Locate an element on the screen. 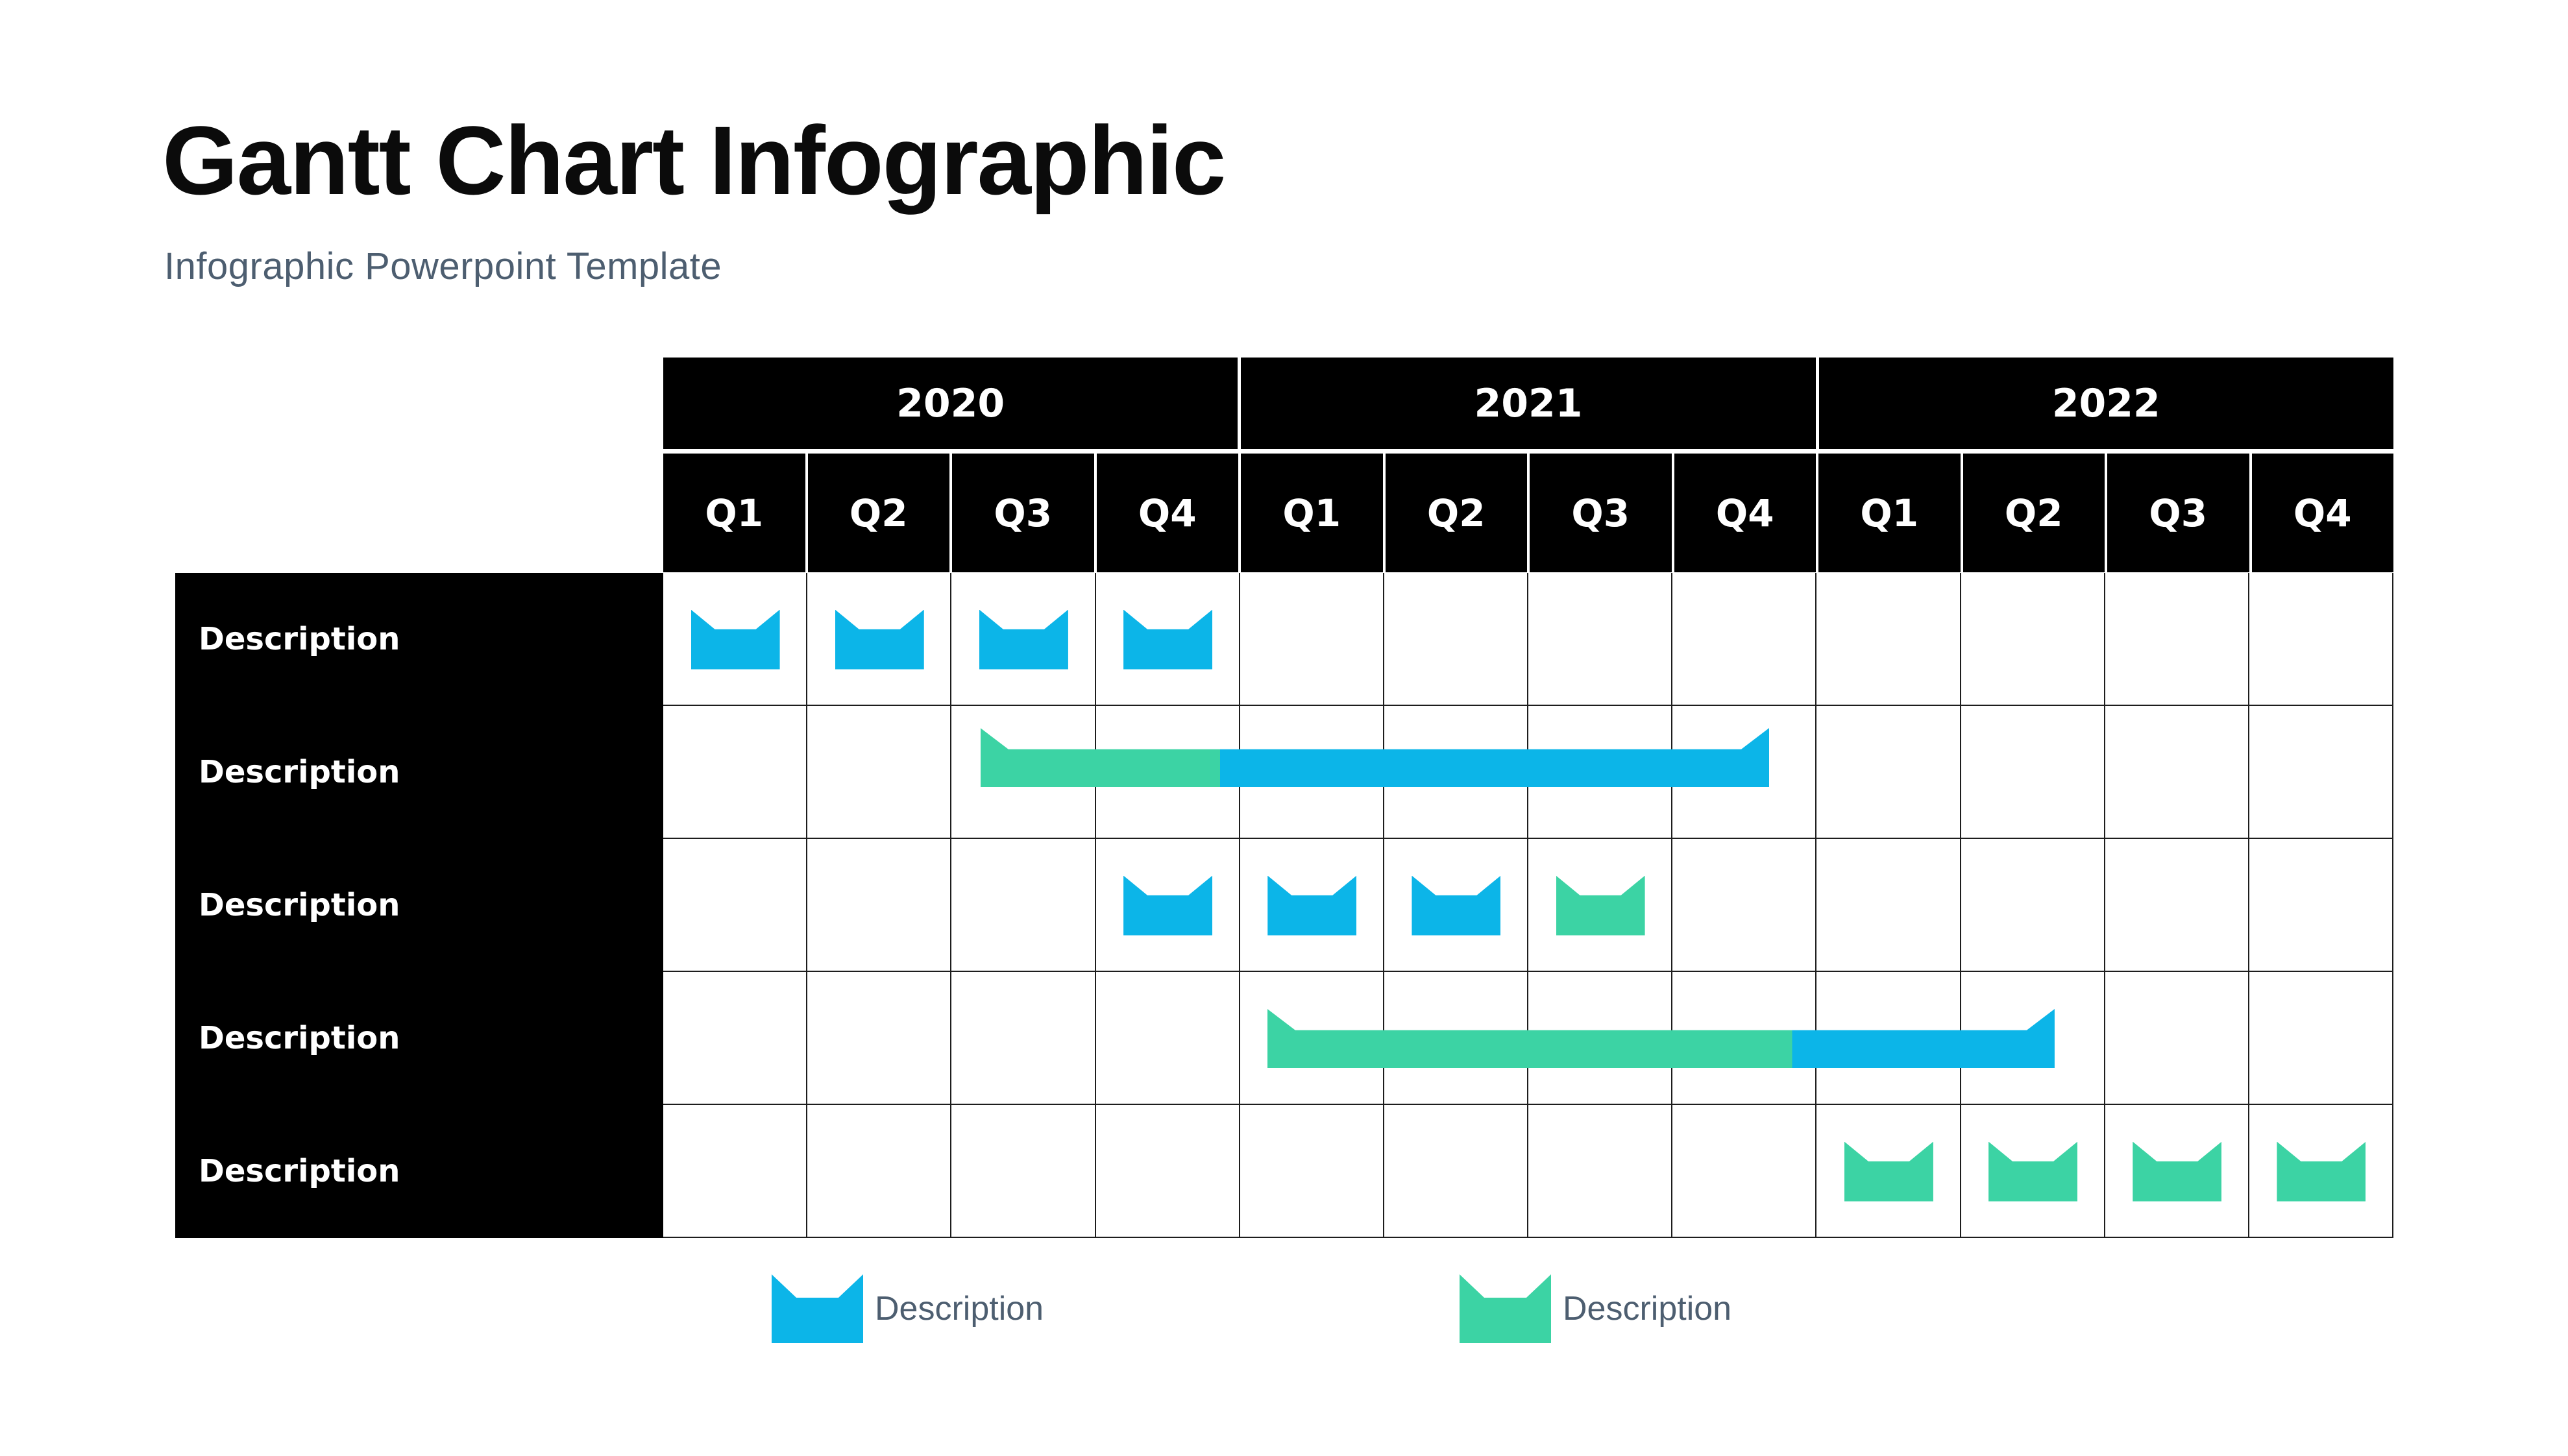 The height and width of the screenshot is (1456, 2568). legend-item-blue: Description is located at coordinates (908, 1308).